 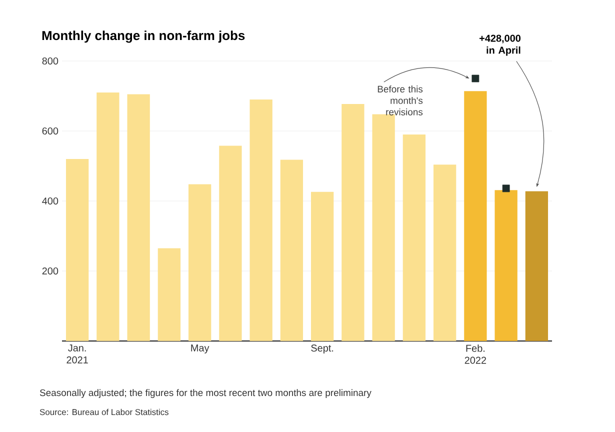 What do you see at coordinates (50, 271) in the screenshot?
I see `y-tick-label: 200` at bounding box center [50, 271].